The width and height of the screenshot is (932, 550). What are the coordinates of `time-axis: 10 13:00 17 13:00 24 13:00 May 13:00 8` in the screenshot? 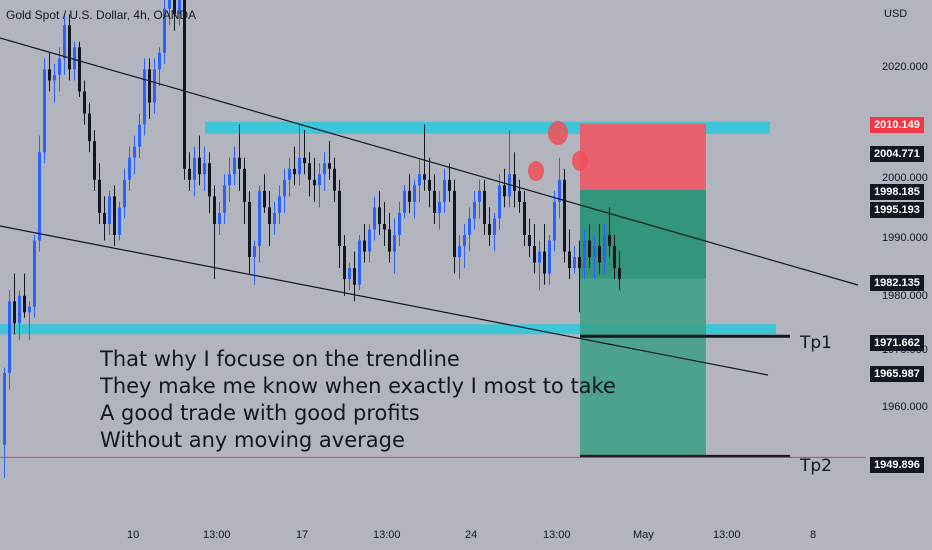 It's located at (433, 535).